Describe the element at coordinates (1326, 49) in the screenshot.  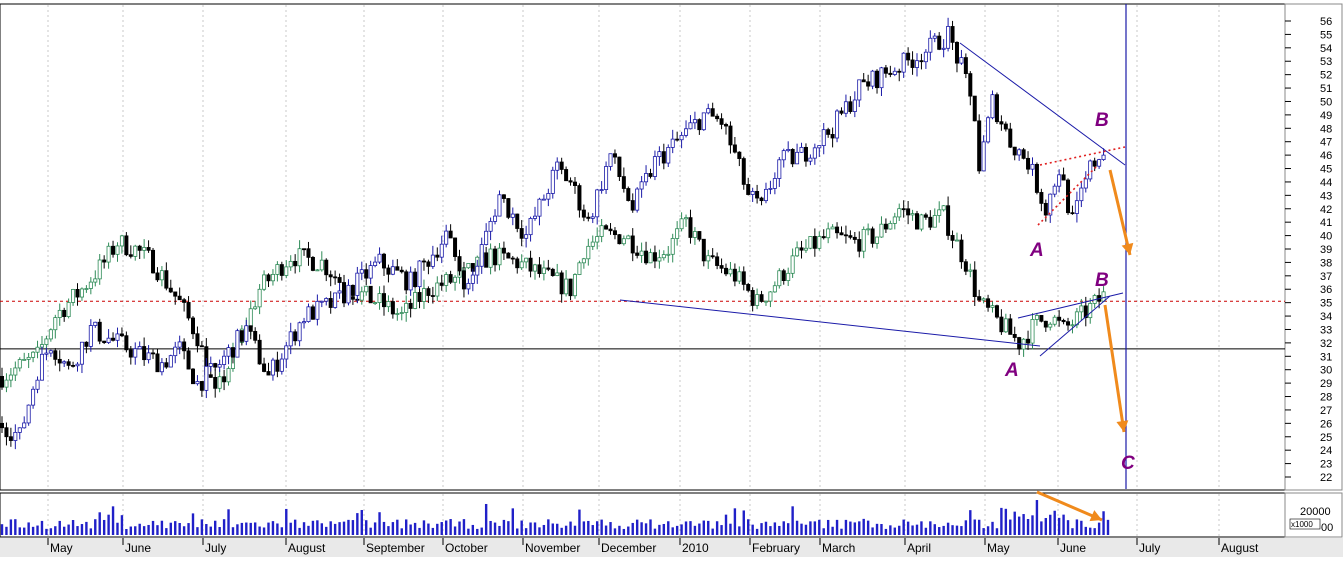
I see `price-tick-label: 54` at that location.